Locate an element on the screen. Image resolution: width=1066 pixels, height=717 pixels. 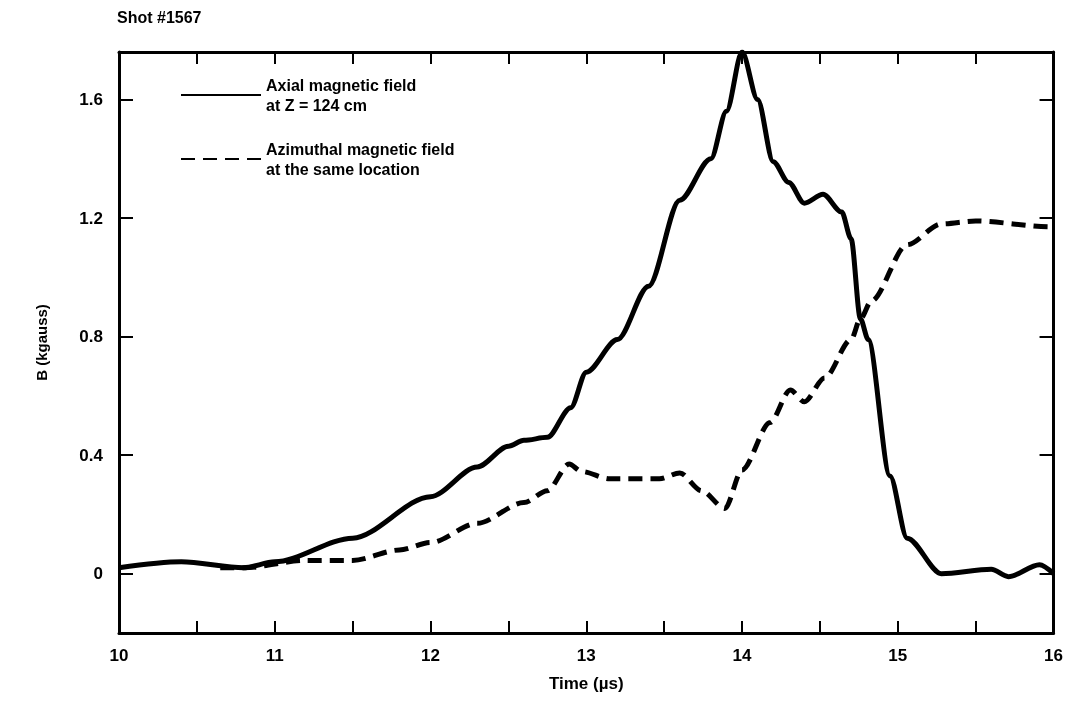
y-tick-label: 1.6 is located at coordinates (91, 99).